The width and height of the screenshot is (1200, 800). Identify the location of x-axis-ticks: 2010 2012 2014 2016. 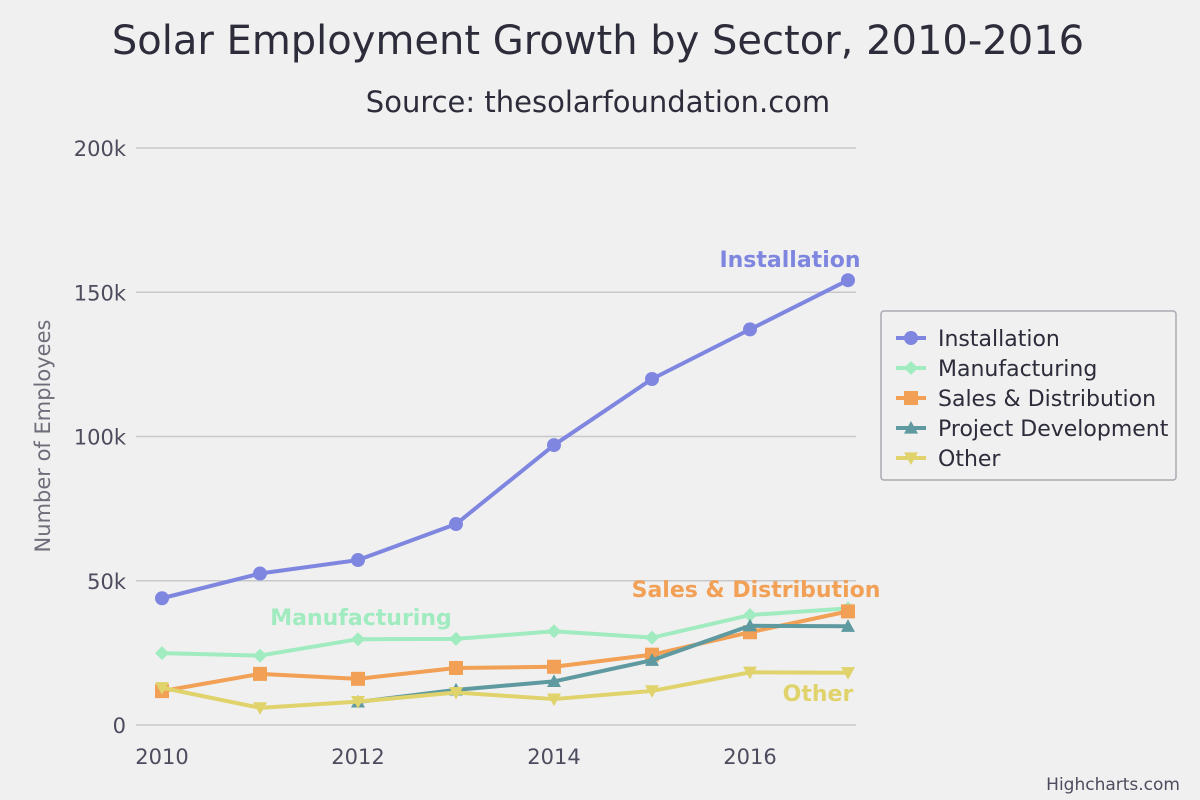
(455, 757).